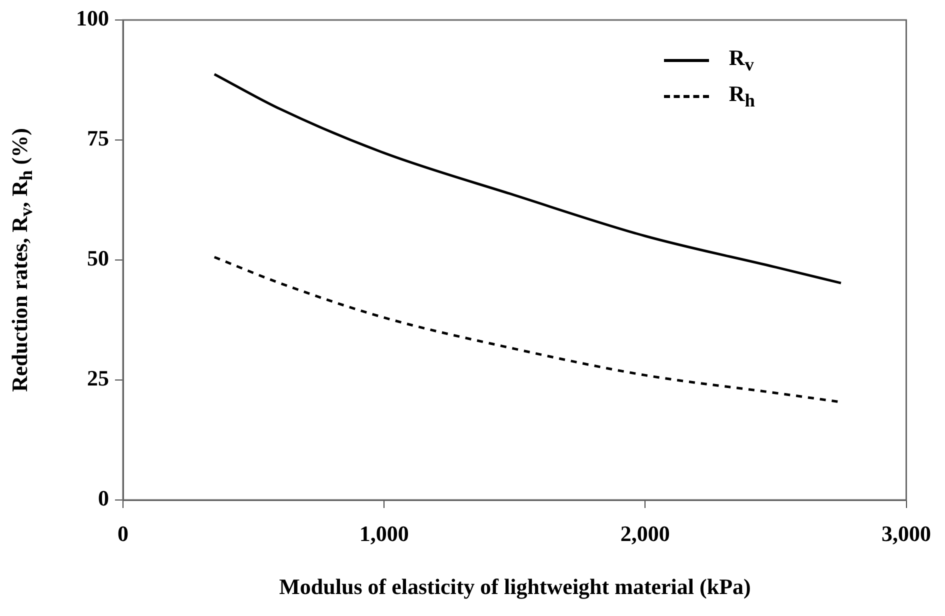 The image size is (945, 616). Describe the element at coordinates (515, 587) in the screenshot. I see `x-axis-title: Modulus of elasticity of lightweight material (kPa)` at that location.